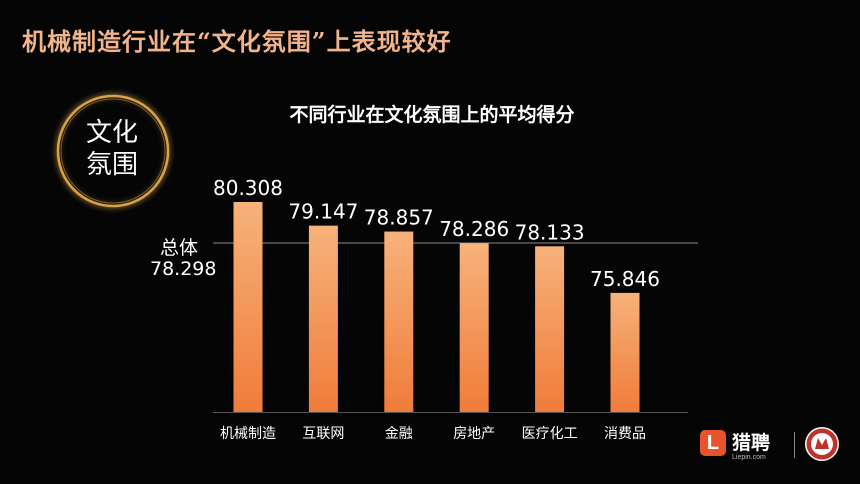 This screenshot has height=484, width=860. Describe the element at coordinates (713, 443) in the screenshot. I see `liepin-mark-icon: L` at that location.